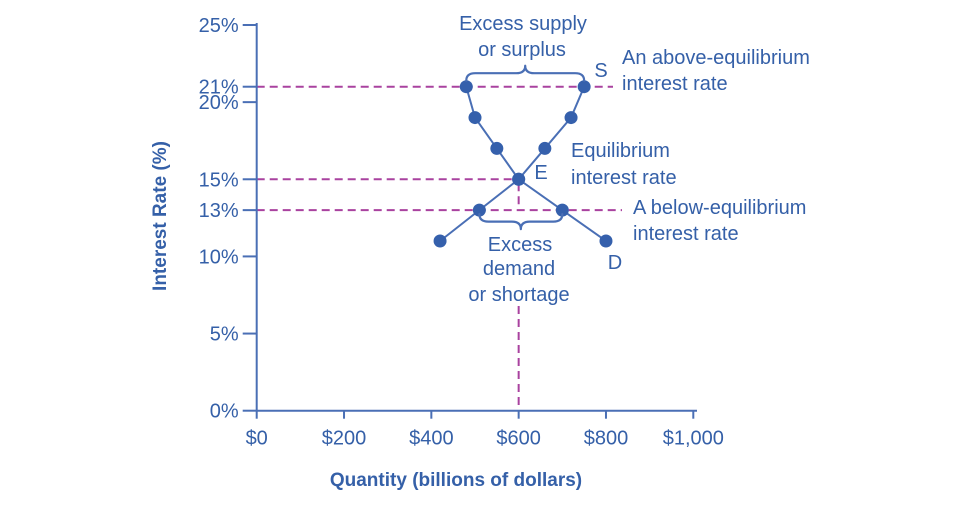  I want to click on y-tick-label: 21%, so click(219, 88).